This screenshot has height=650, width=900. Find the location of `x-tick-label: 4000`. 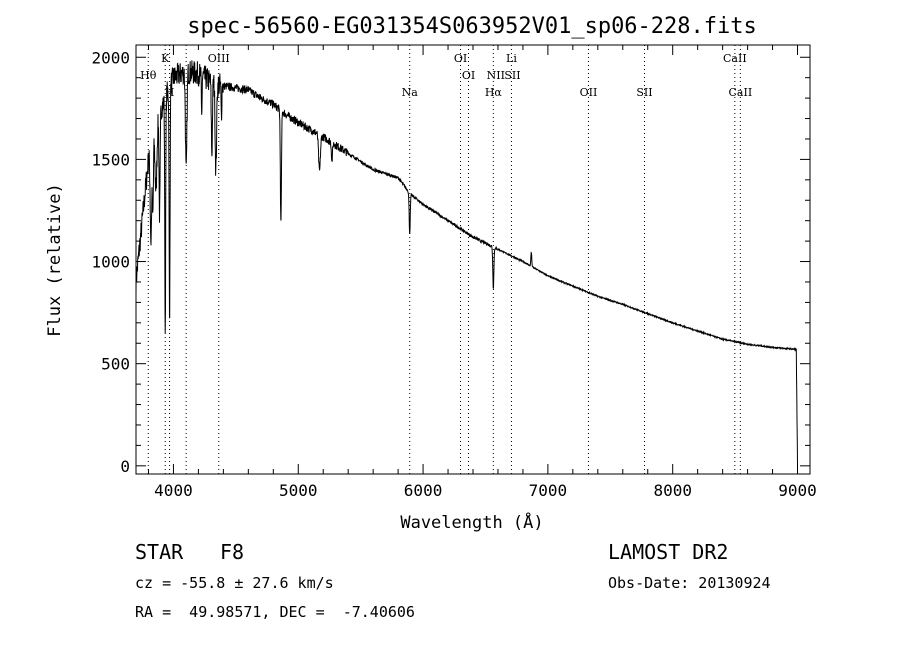

x-tick-label: 4000 is located at coordinates (173, 490).